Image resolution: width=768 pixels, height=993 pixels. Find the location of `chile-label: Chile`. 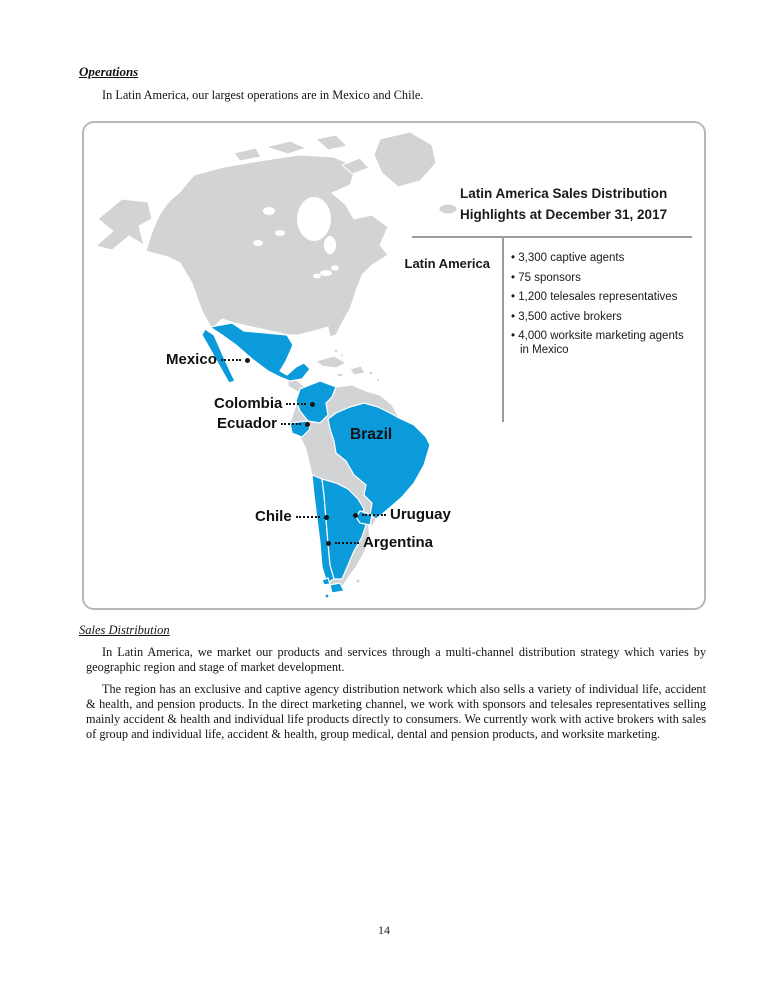

chile-label: Chile is located at coordinates (273, 516).